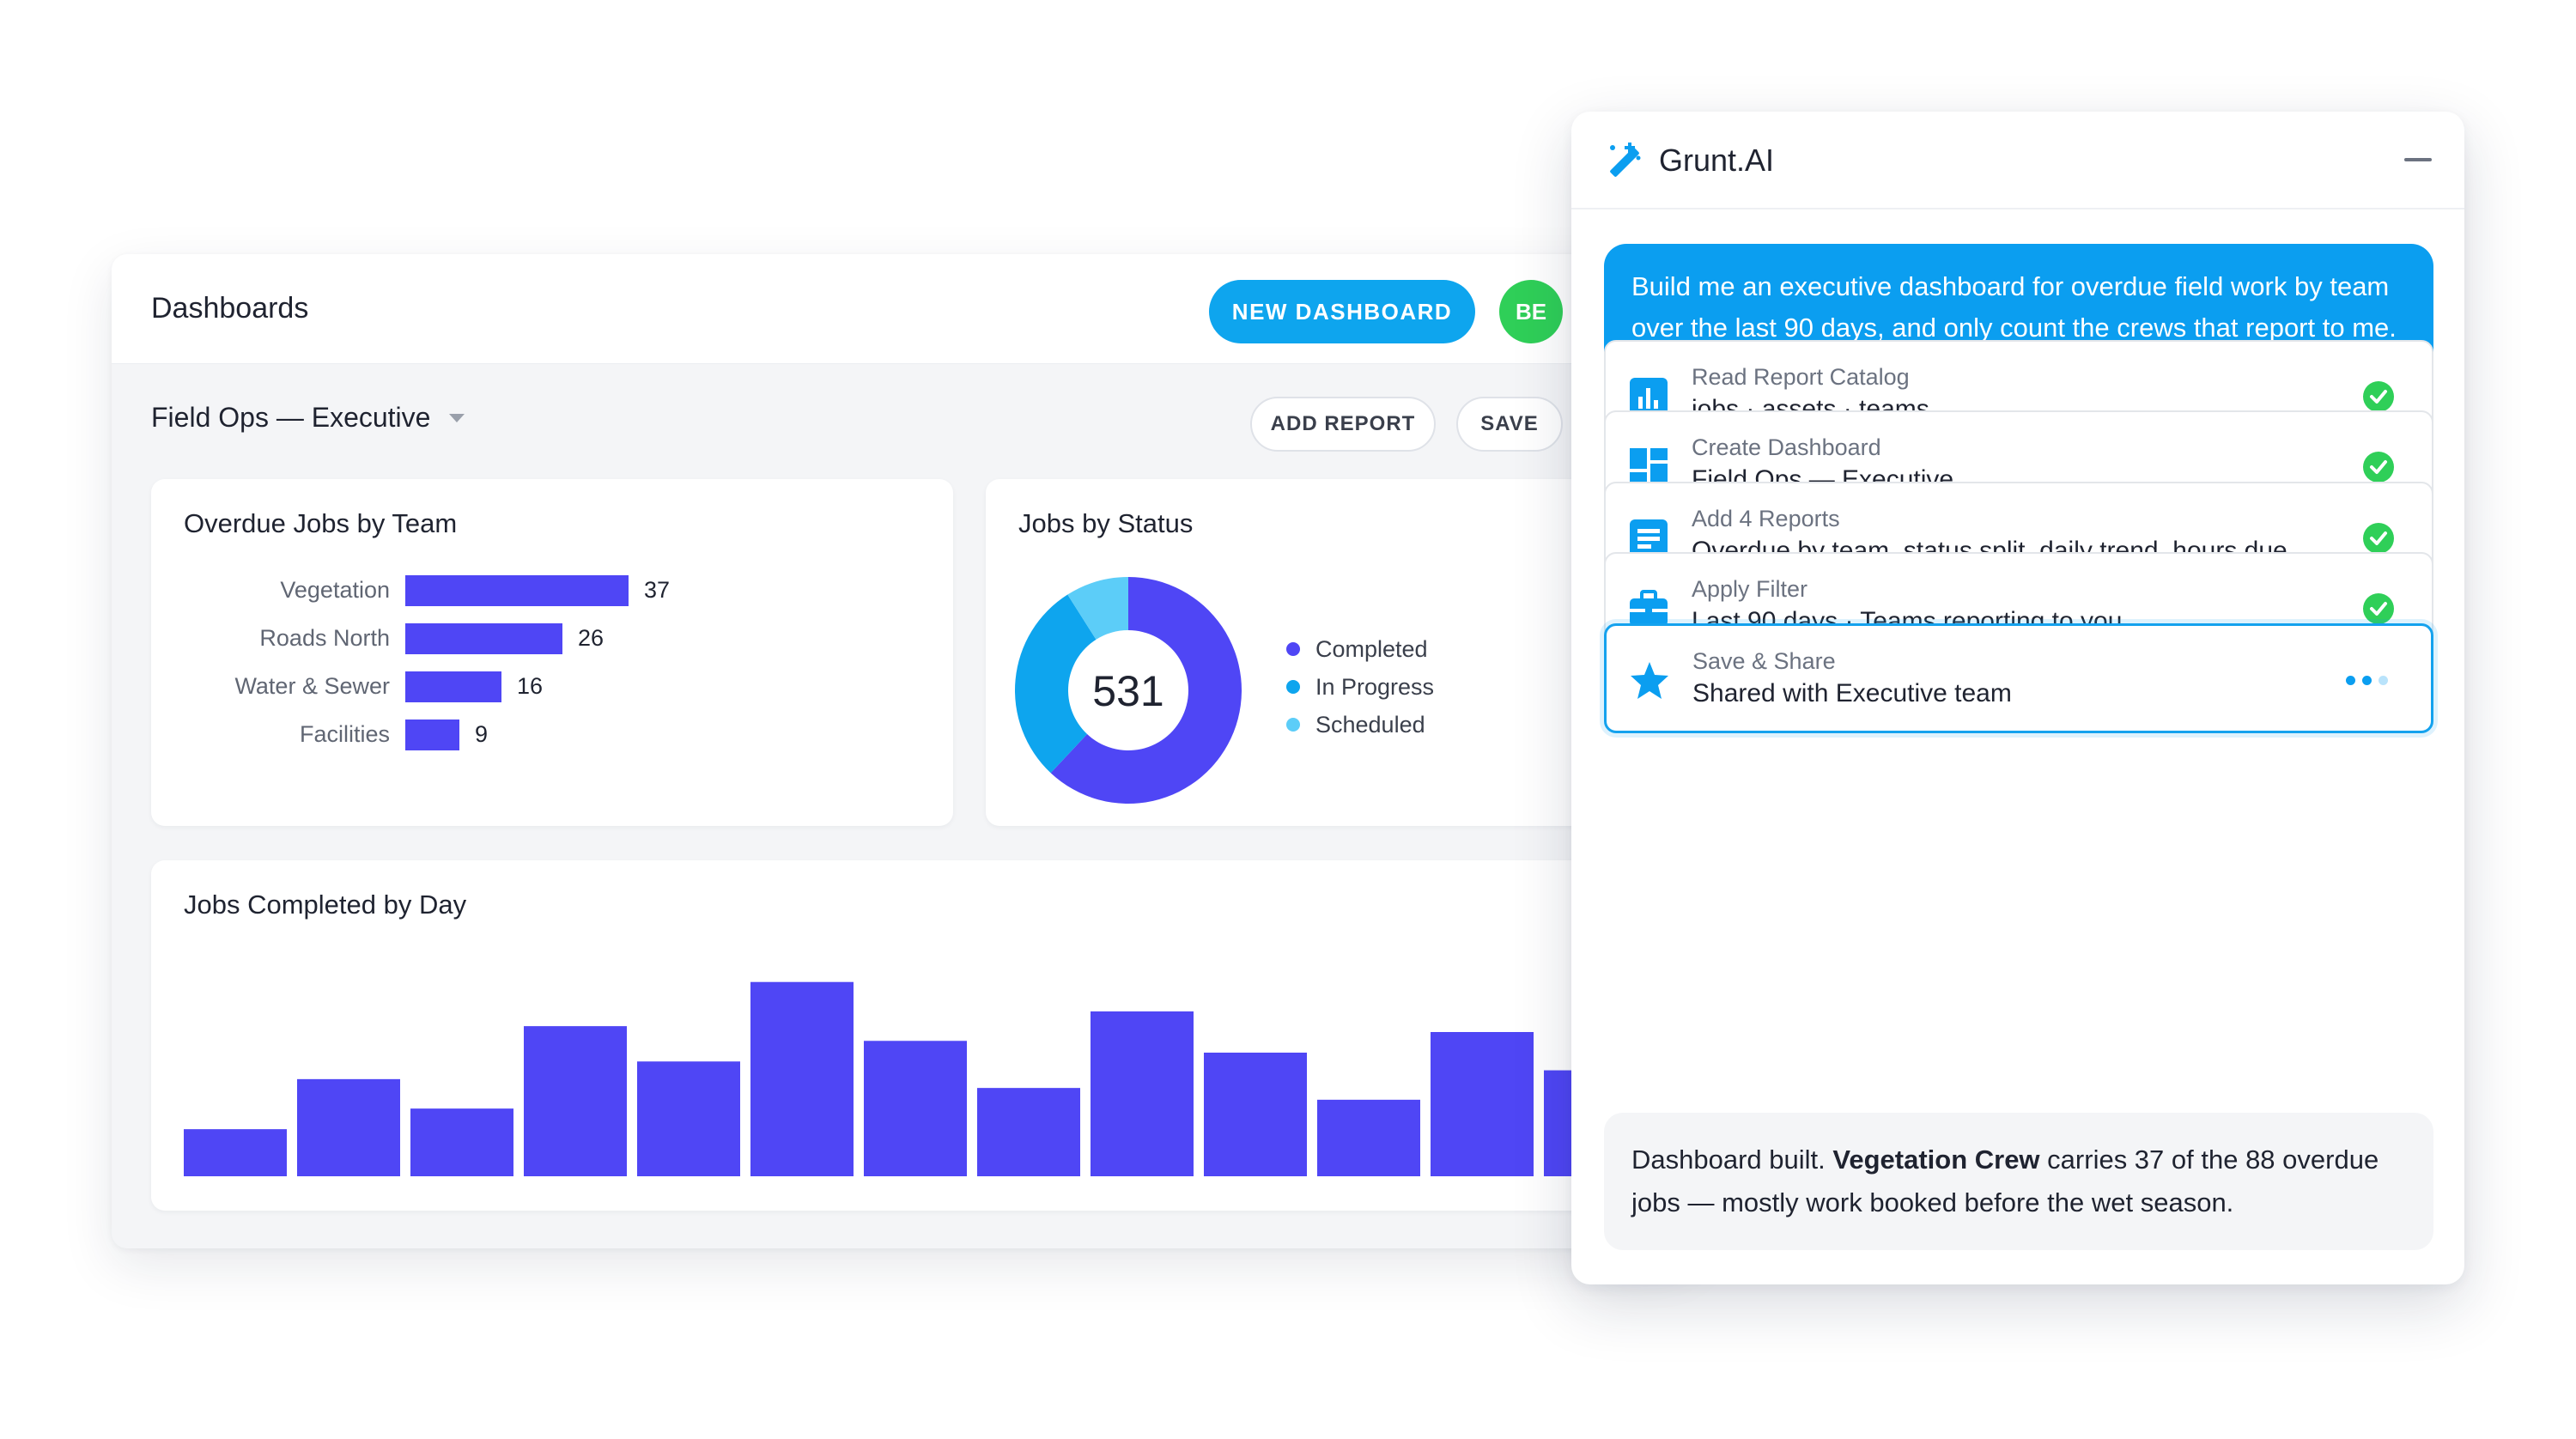 The image size is (2576, 1439). Describe the element at coordinates (312, 686) in the screenshot. I see `bar-category-label: Water & Sewer` at that location.